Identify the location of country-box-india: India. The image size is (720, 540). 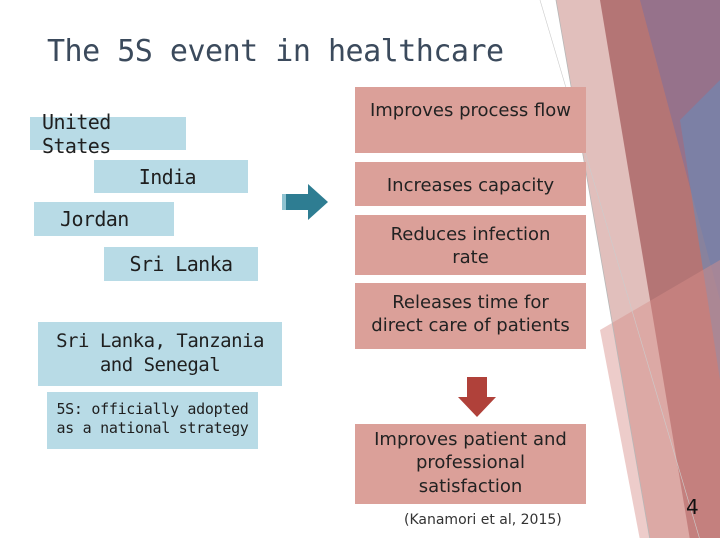
(171, 176).